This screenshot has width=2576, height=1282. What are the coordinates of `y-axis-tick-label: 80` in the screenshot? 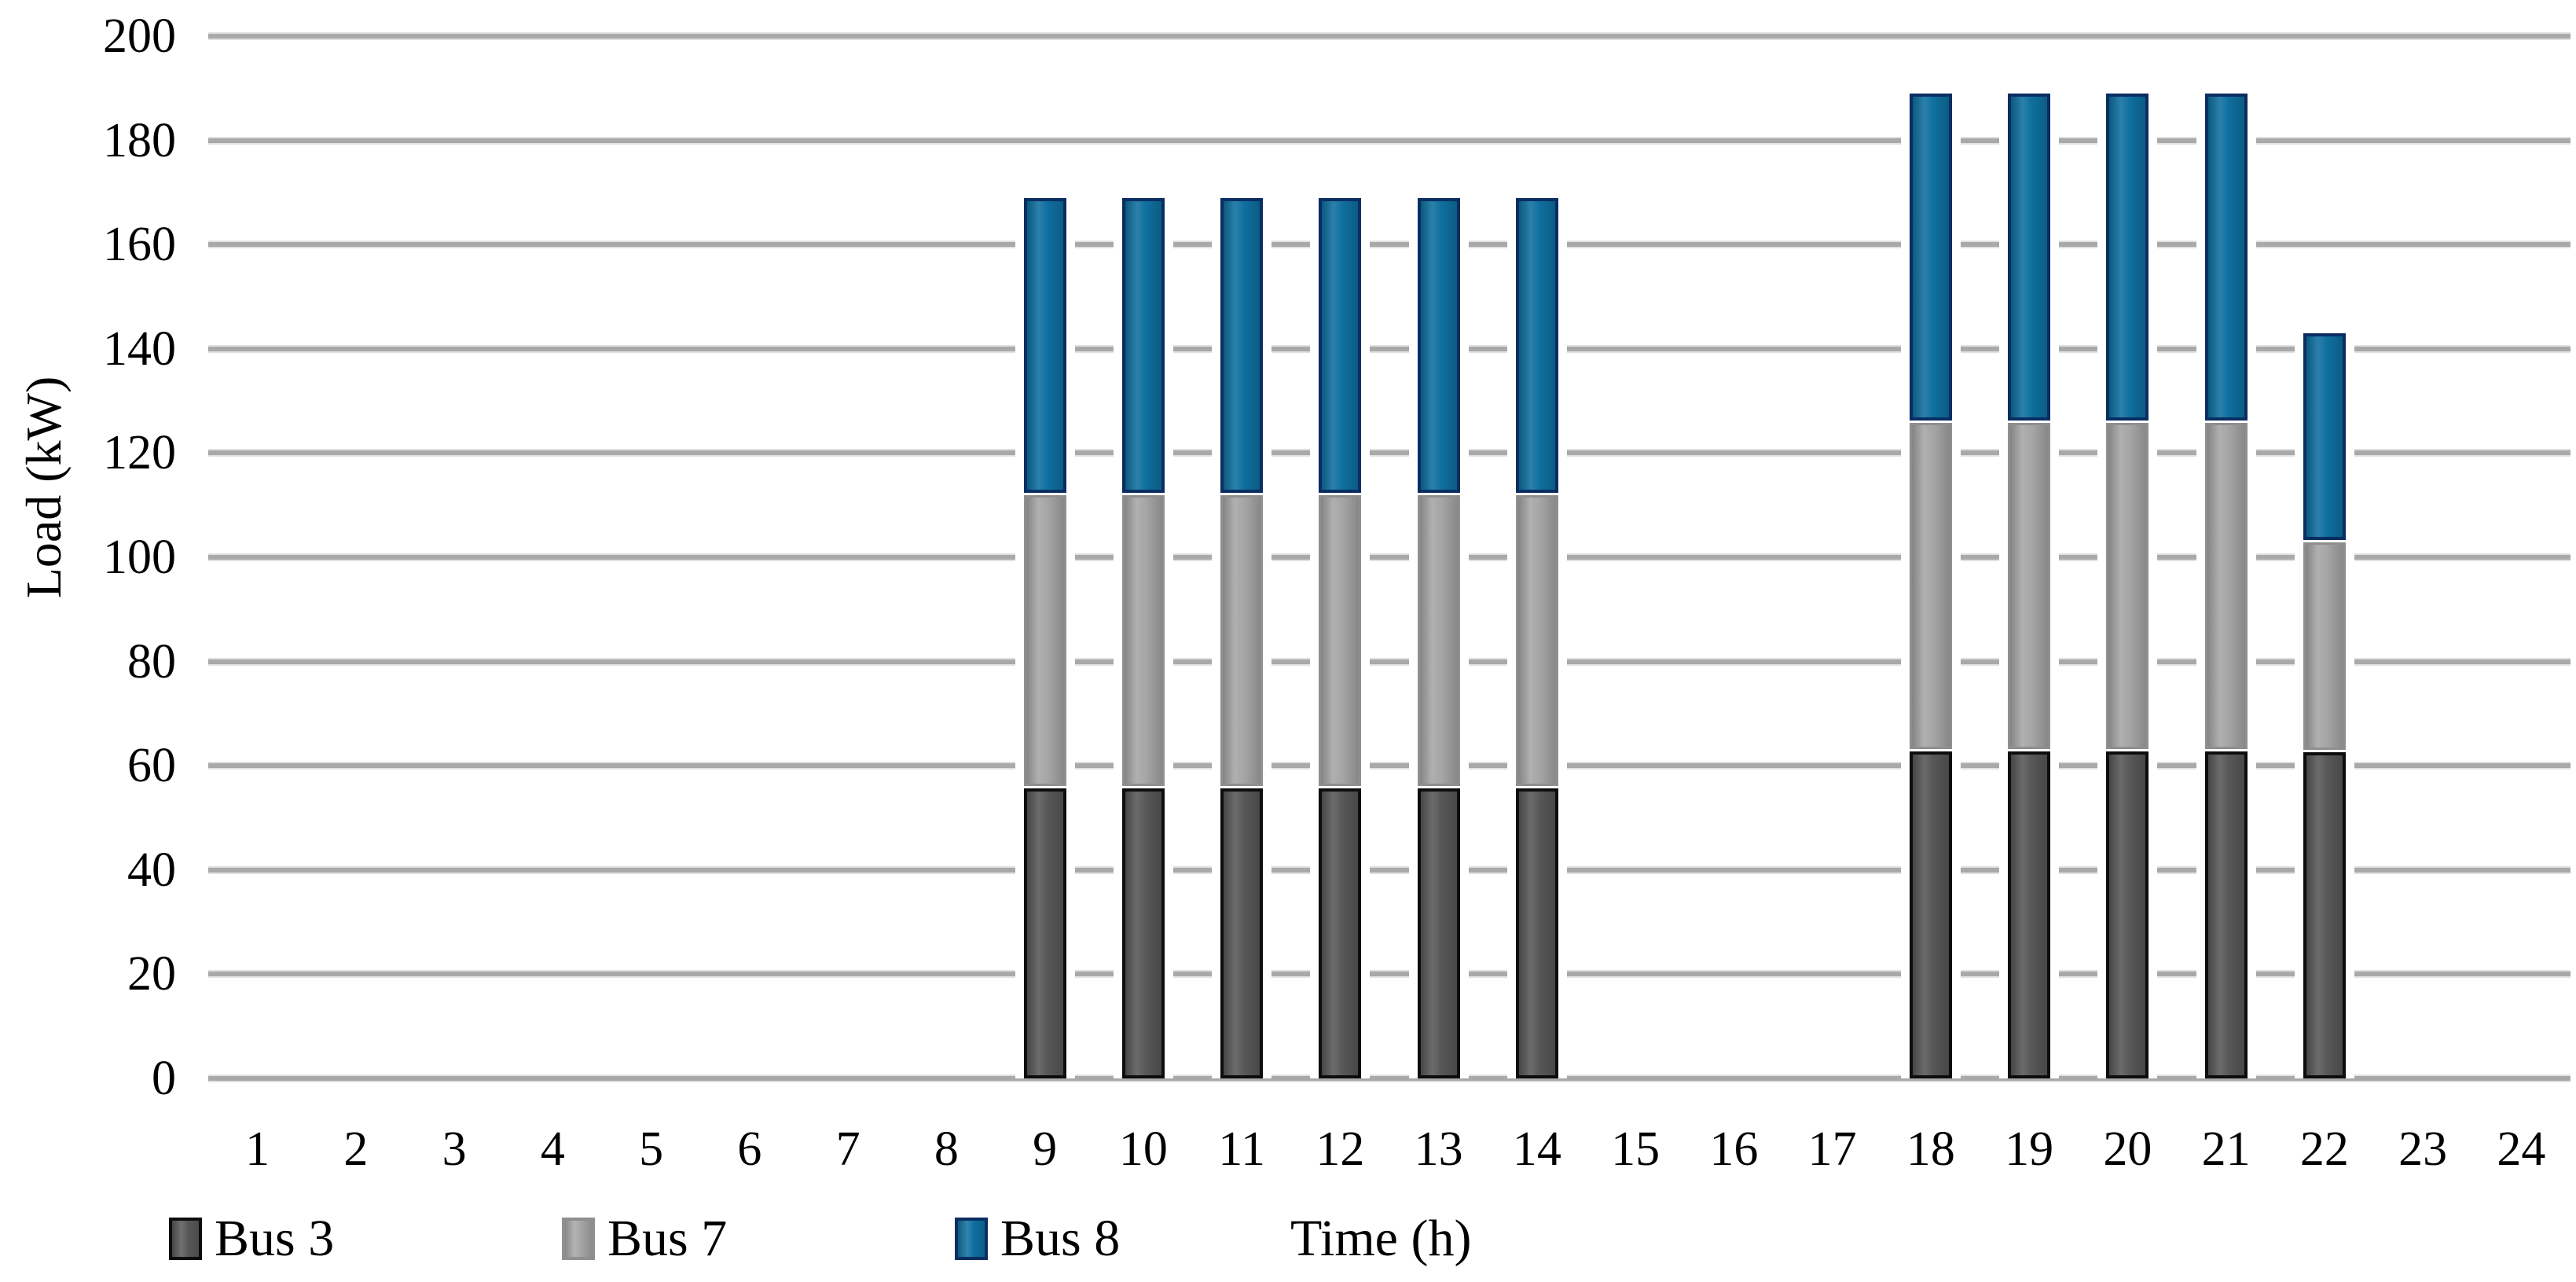 It's located at (151, 661).